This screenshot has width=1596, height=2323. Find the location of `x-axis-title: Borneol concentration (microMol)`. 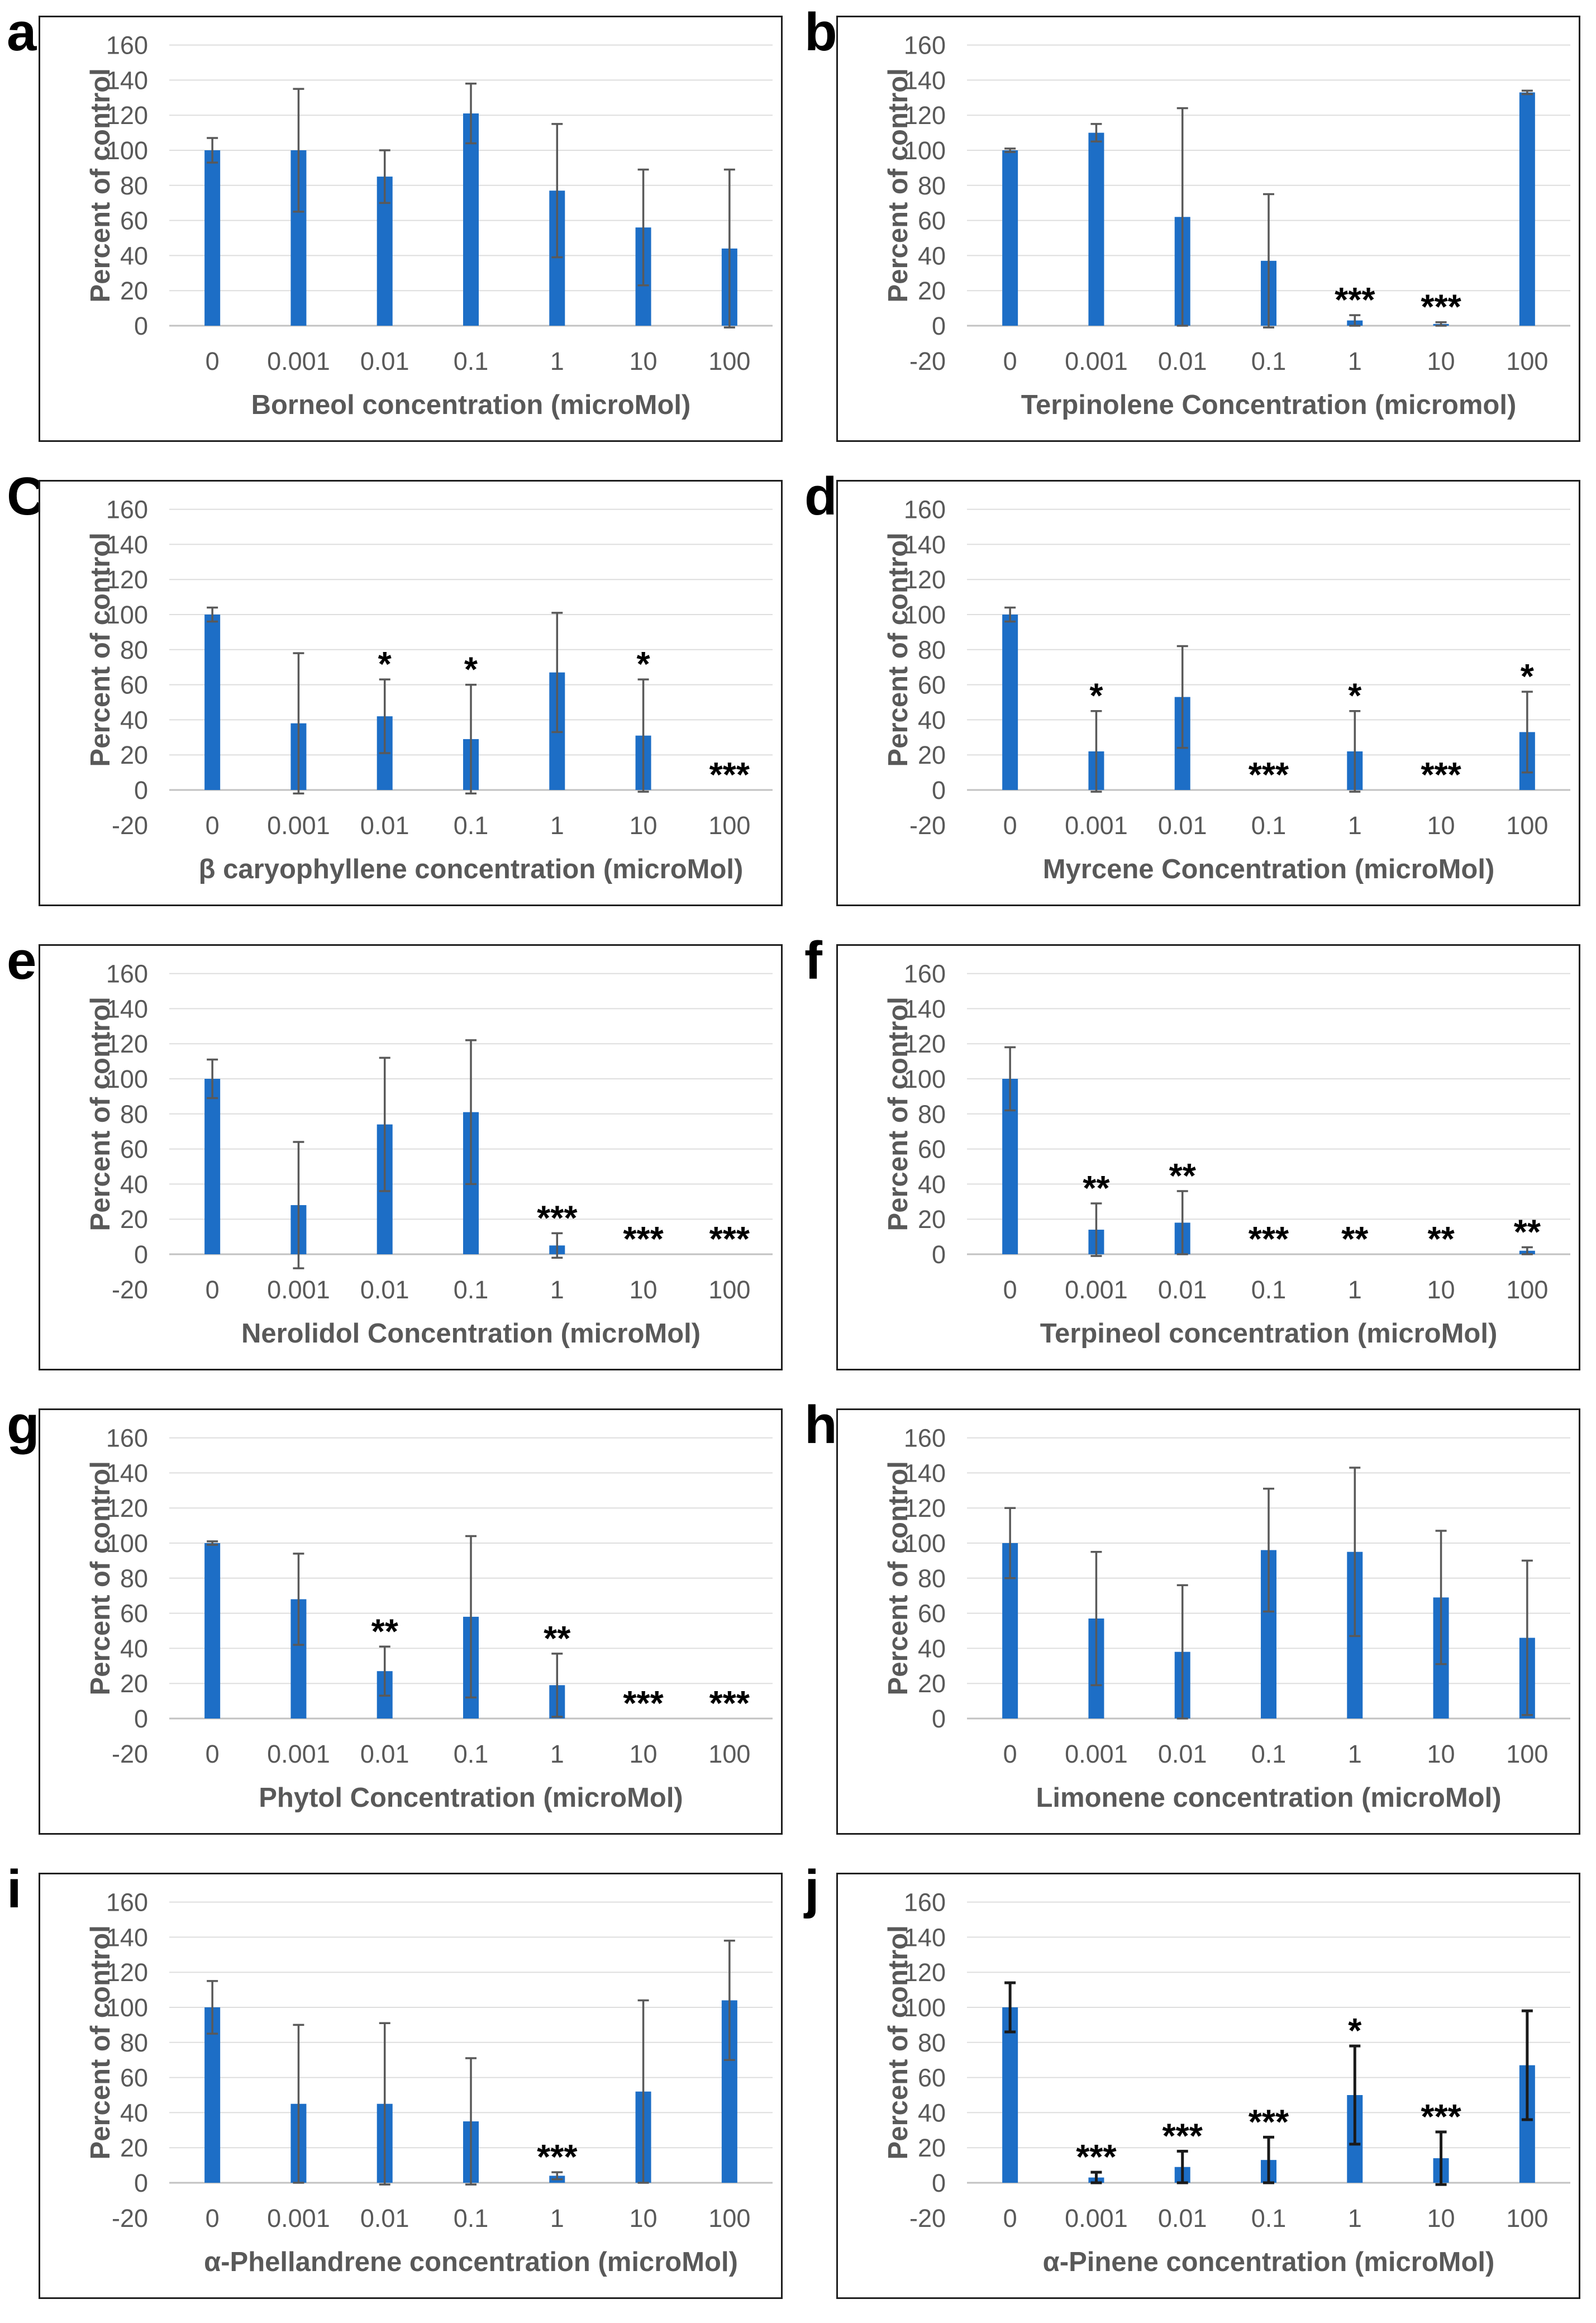

x-axis-title: Borneol concentration (microMol) is located at coordinates (471, 405).